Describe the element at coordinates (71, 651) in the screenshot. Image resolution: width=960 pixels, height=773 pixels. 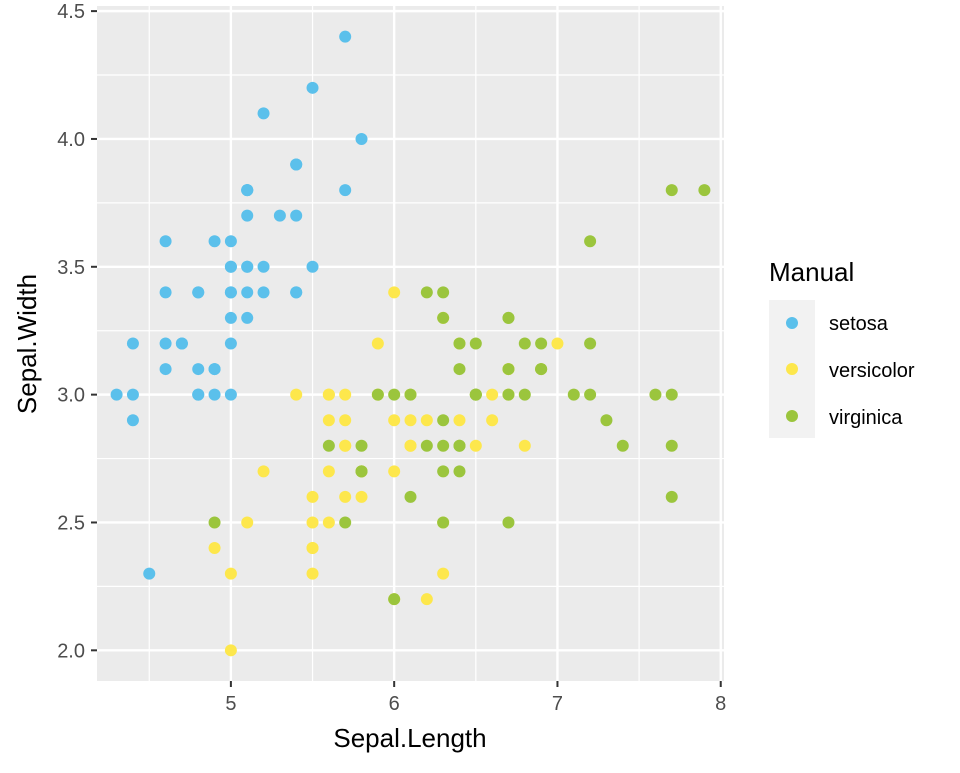
I see `y-tick-label: 2.0` at that location.